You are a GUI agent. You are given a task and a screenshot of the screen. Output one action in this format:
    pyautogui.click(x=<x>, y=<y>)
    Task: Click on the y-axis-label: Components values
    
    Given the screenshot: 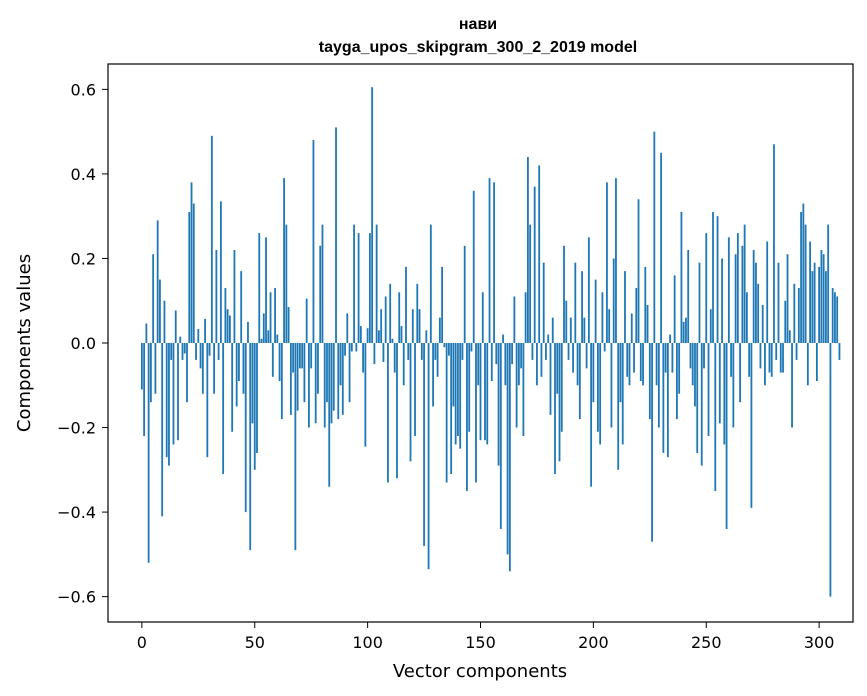 What is the action you would take?
    pyautogui.click(x=24, y=343)
    